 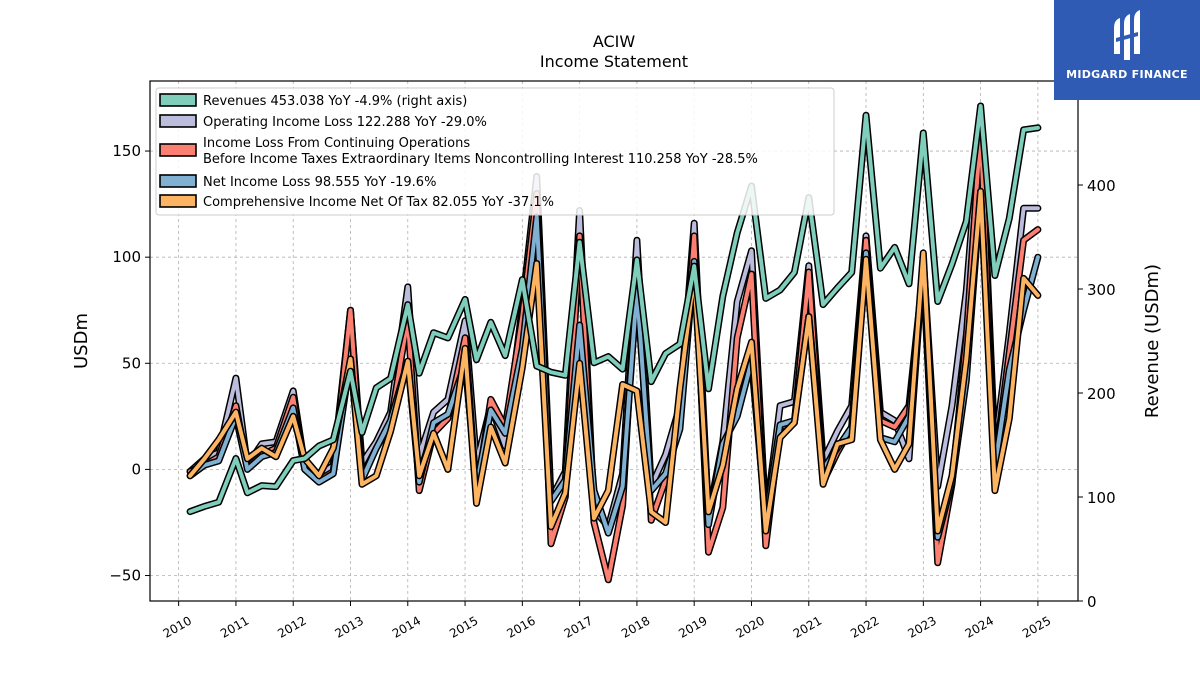 I want to click on x-tick-label: 2020, so click(x=750, y=626).